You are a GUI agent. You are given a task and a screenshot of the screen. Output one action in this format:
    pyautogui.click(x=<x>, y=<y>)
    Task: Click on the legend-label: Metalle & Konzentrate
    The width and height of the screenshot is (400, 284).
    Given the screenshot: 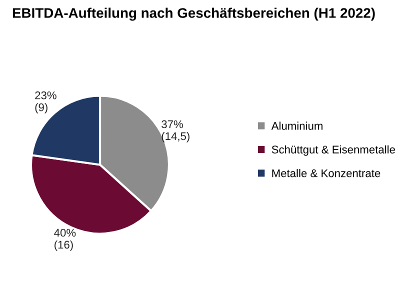 What is the action you would take?
    pyautogui.click(x=326, y=173)
    